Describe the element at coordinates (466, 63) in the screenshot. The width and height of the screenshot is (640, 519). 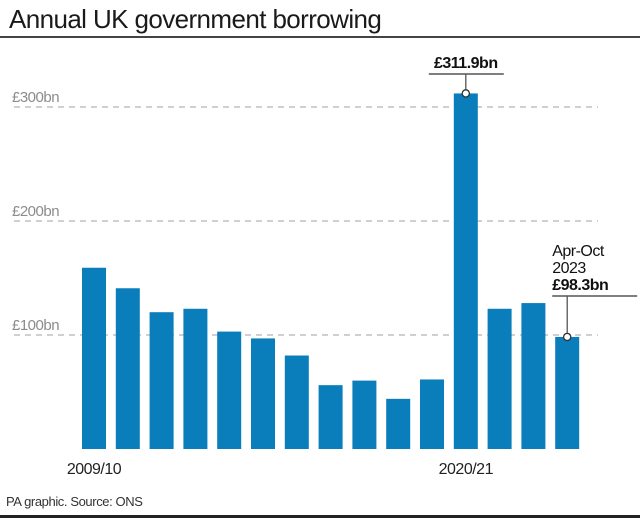
I see `annotation-text: £311.9bn` at that location.